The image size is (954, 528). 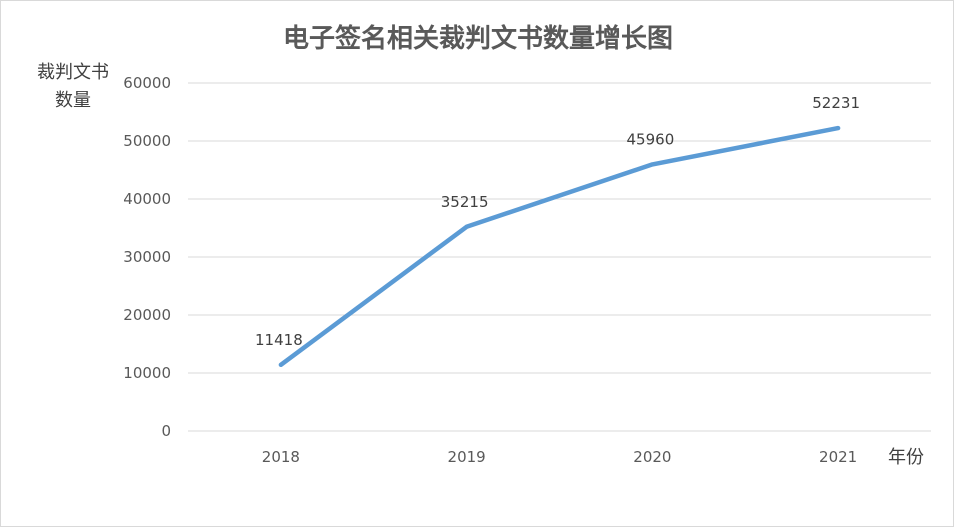 I want to click on y-tick-label: 10000, so click(x=147, y=373).